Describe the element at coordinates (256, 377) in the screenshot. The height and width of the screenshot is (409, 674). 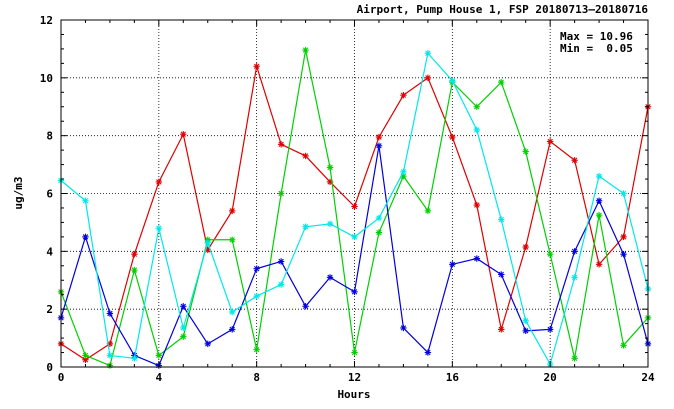
I see `x-tick-label: 8` at that location.